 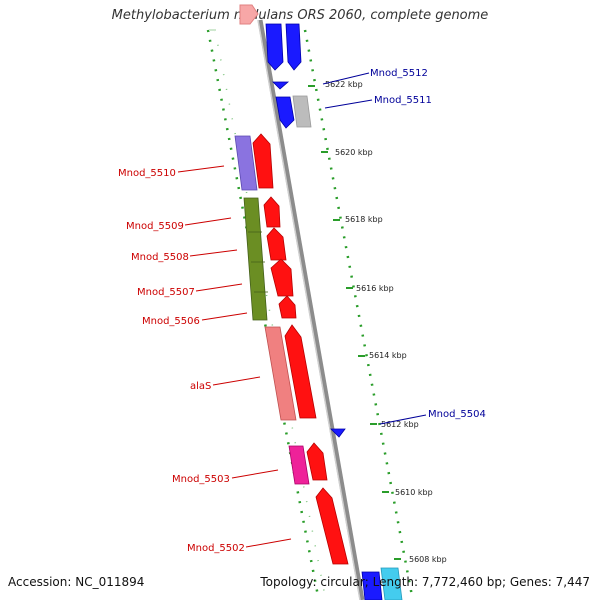 What do you see at coordinates (403, 100) in the screenshot?
I see `gene-label: Mnod_5511` at bounding box center [403, 100].